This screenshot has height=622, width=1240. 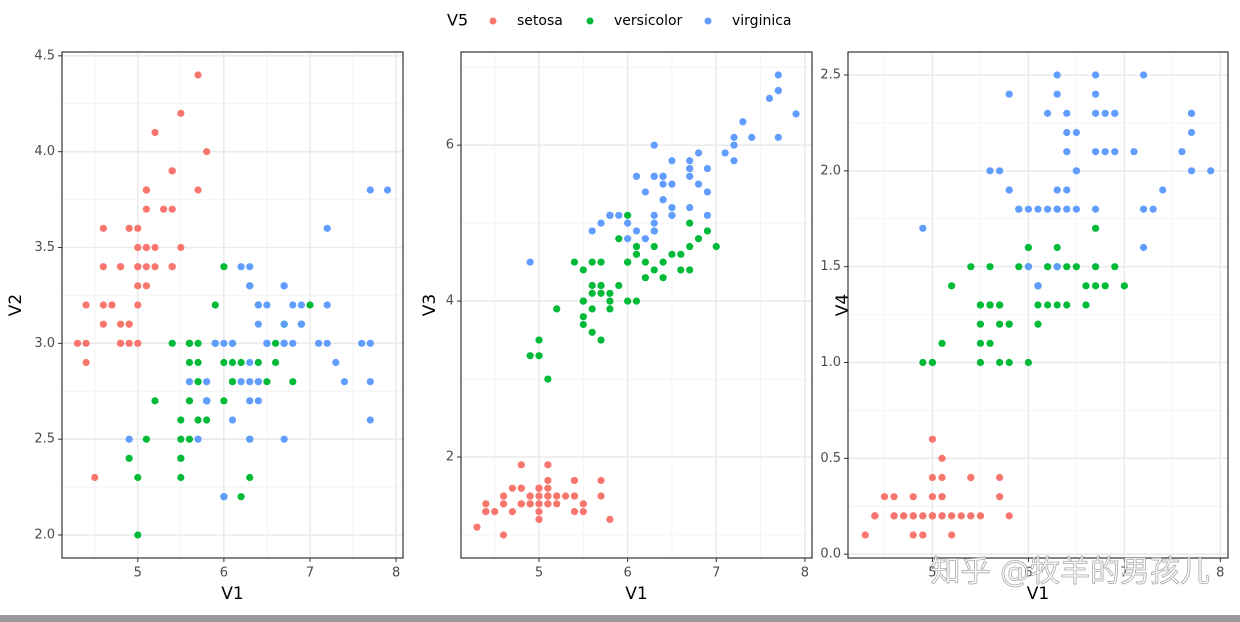 I want to click on legend-marker, so click(x=708, y=21).